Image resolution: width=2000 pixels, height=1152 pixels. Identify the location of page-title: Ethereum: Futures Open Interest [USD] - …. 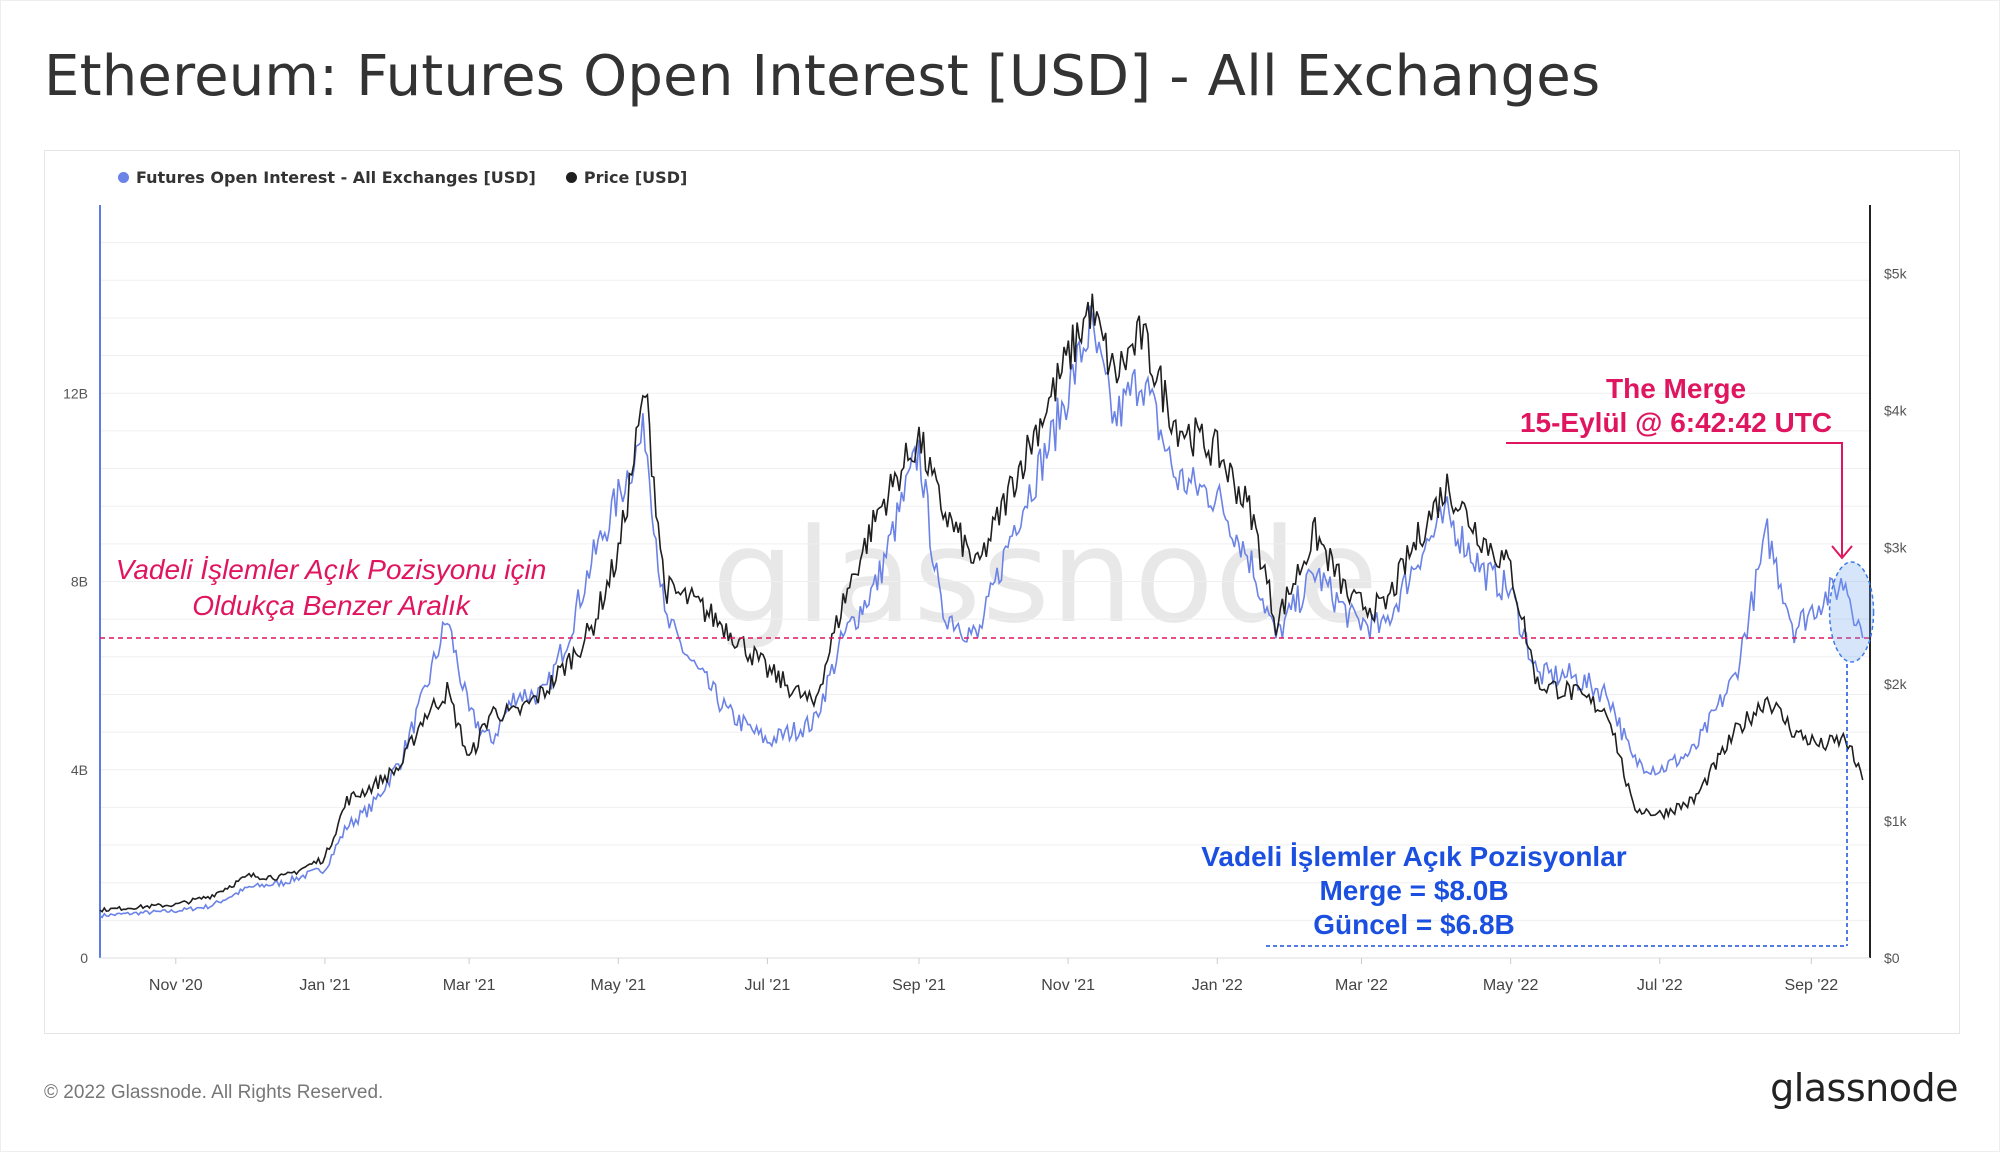
(822, 76).